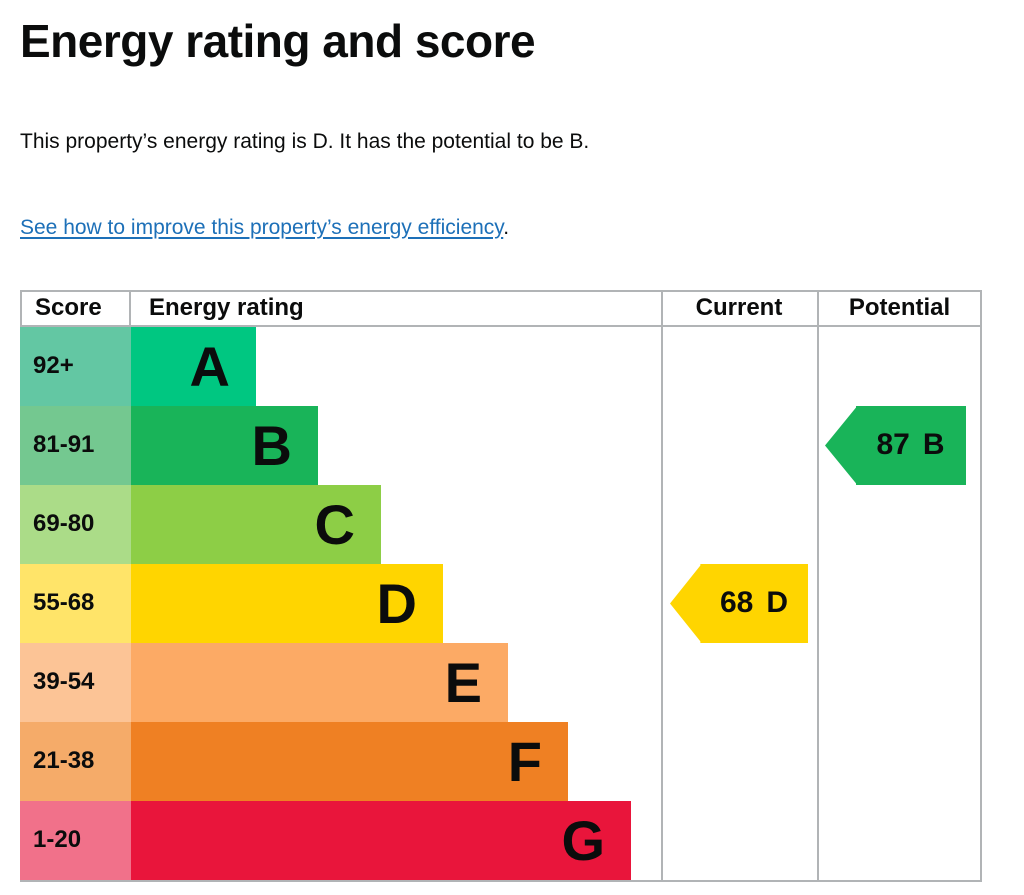 The width and height of the screenshot is (1024, 895). Describe the element at coordinates (736, 603) in the screenshot. I see `current-score-value: 68` at that location.